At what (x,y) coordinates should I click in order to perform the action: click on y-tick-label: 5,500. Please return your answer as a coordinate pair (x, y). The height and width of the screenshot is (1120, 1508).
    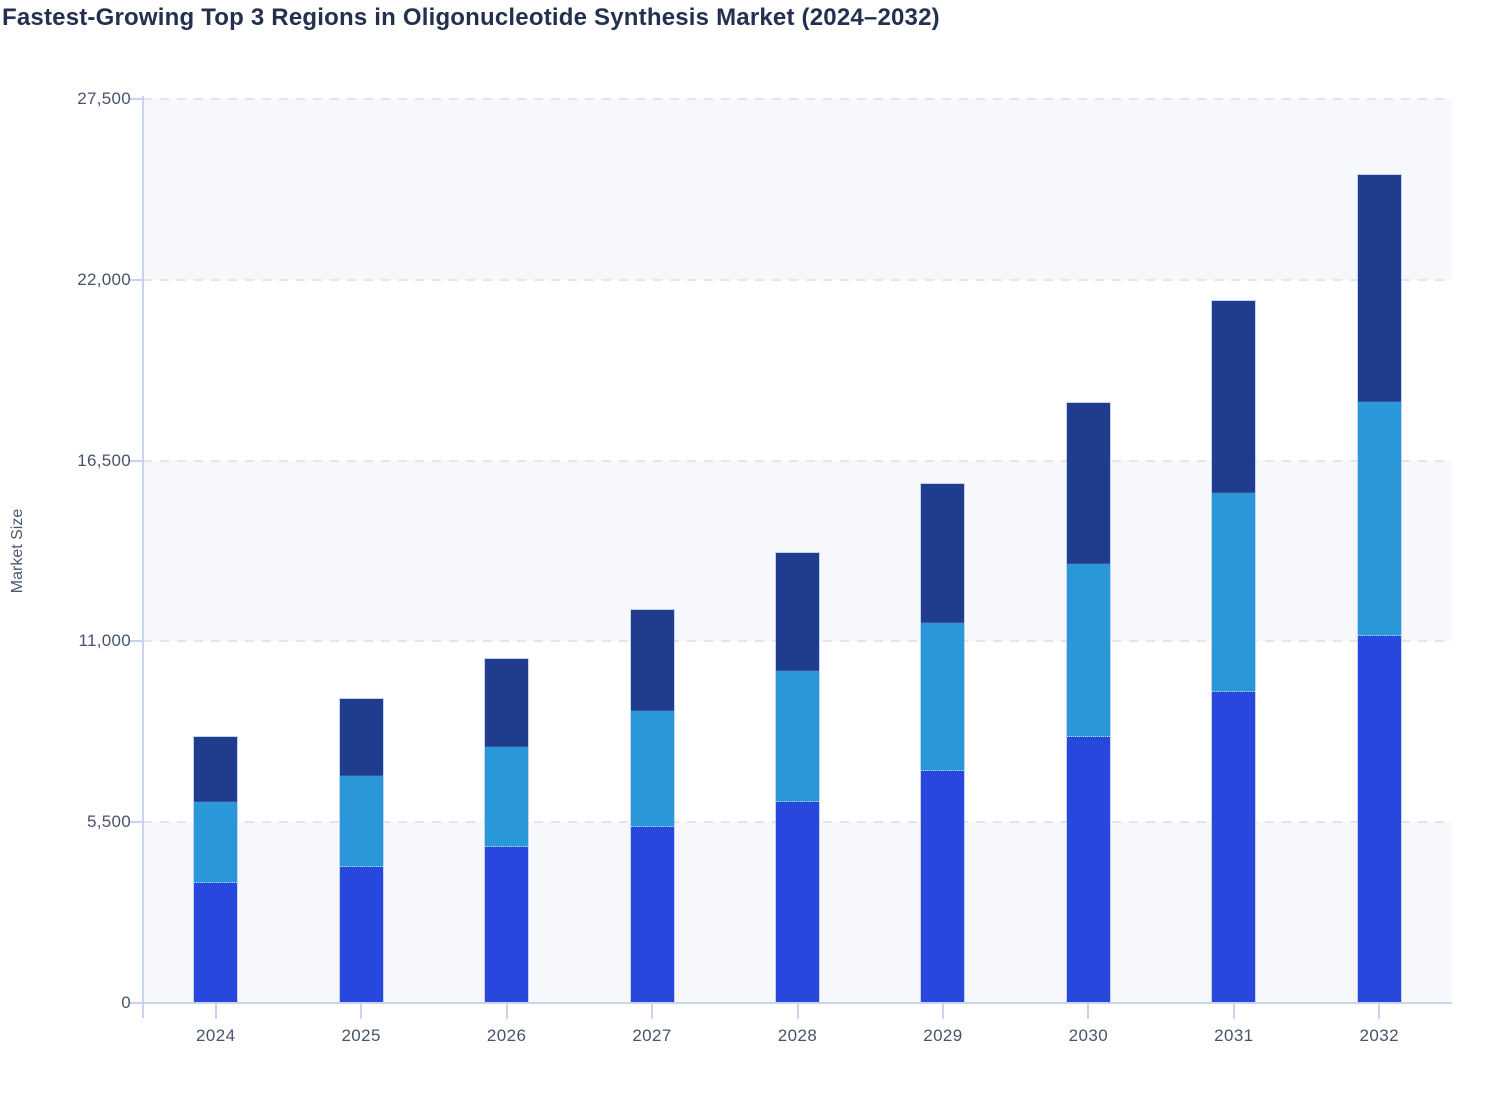
    Looking at the image, I should click on (108, 822).